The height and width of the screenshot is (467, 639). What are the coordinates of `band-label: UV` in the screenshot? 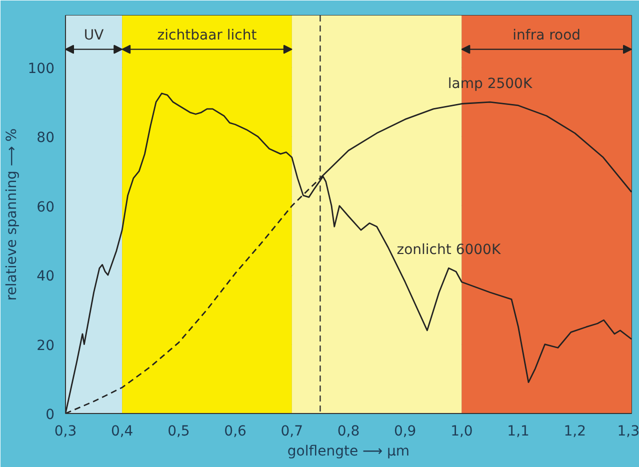 It's located at (94, 35).